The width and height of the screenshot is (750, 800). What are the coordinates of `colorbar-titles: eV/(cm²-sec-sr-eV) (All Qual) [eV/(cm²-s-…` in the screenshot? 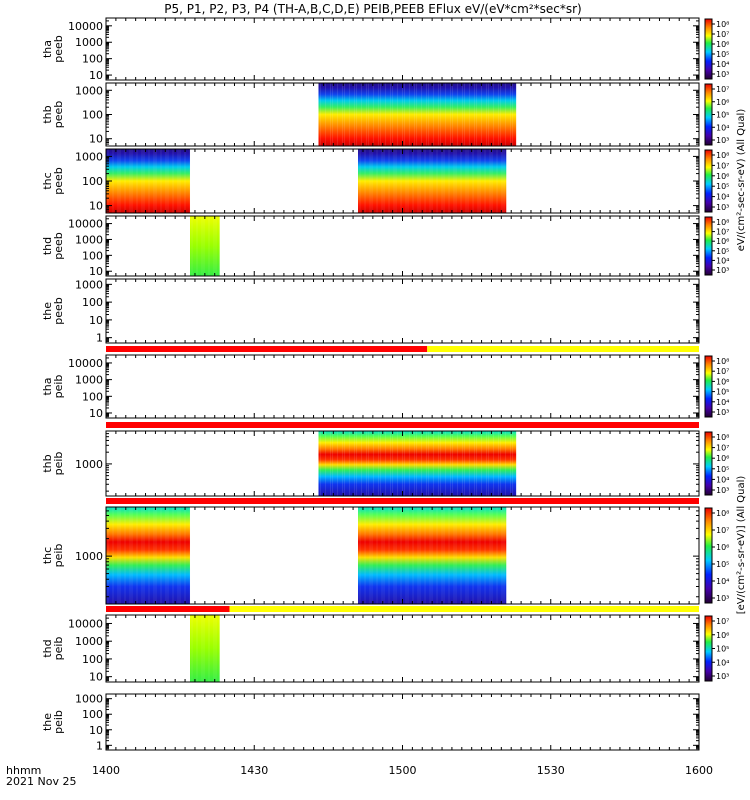 It's located at (741, 362).